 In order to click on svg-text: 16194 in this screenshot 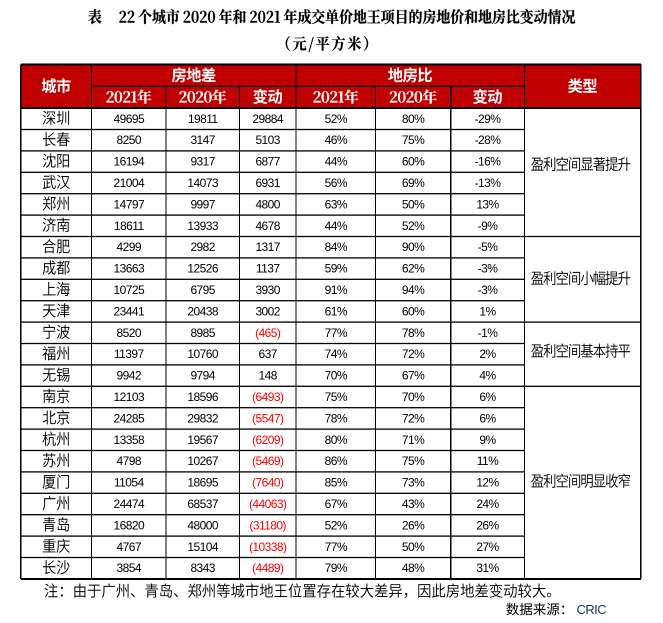, I will do `click(128, 162)`.